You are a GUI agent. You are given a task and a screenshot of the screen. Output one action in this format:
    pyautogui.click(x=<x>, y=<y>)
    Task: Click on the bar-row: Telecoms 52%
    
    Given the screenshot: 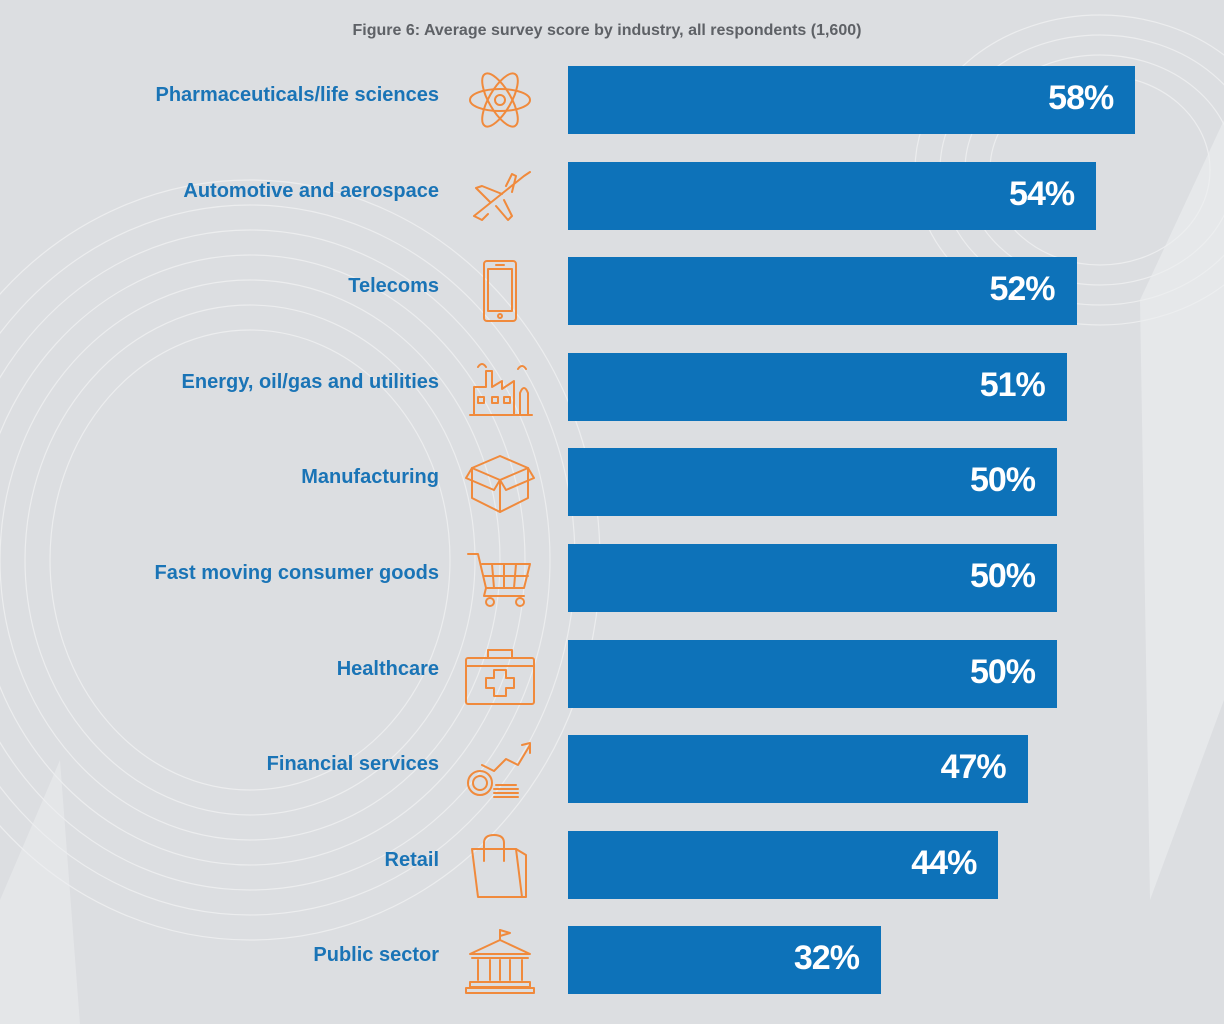 What is the action you would take?
    pyautogui.click(x=612, y=291)
    